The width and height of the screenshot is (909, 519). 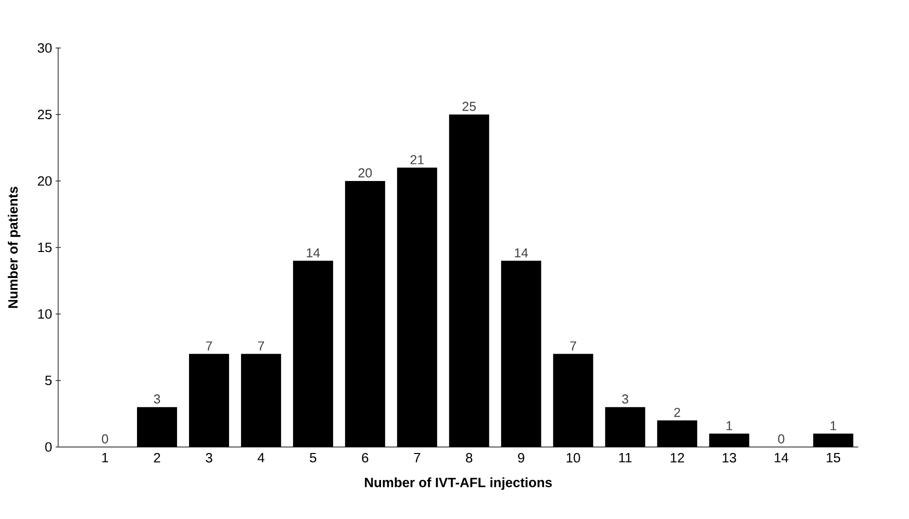 What do you see at coordinates (458, 483) in the screenshot?
I see `x-axis-title: Number of IVT-AFL injections` at bounding box center [458, 483].